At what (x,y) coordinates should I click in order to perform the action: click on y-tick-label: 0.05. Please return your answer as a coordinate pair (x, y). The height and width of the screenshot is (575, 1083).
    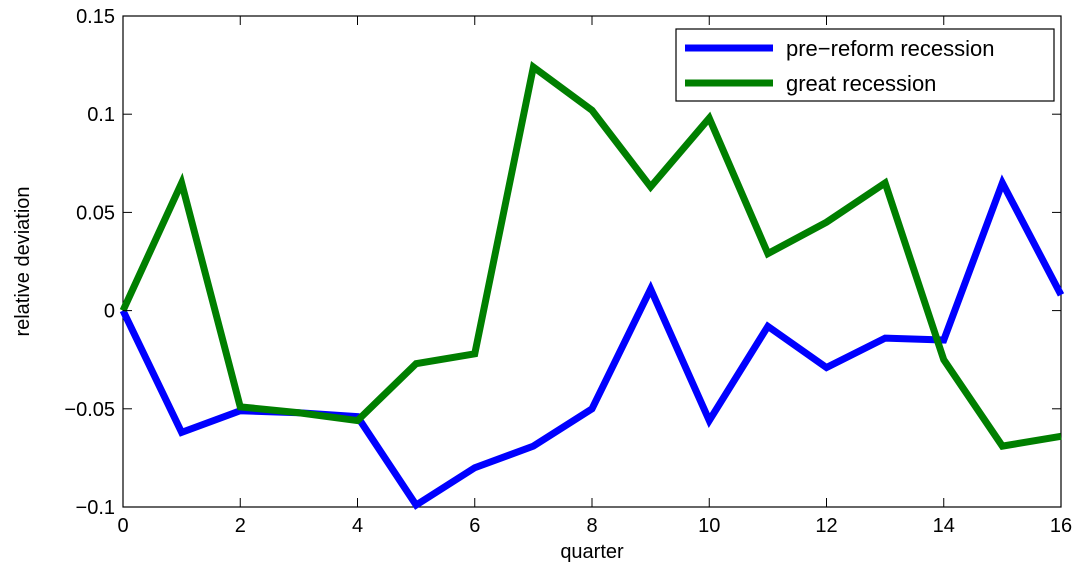
    Looking at the image, I should click on (95, 213).